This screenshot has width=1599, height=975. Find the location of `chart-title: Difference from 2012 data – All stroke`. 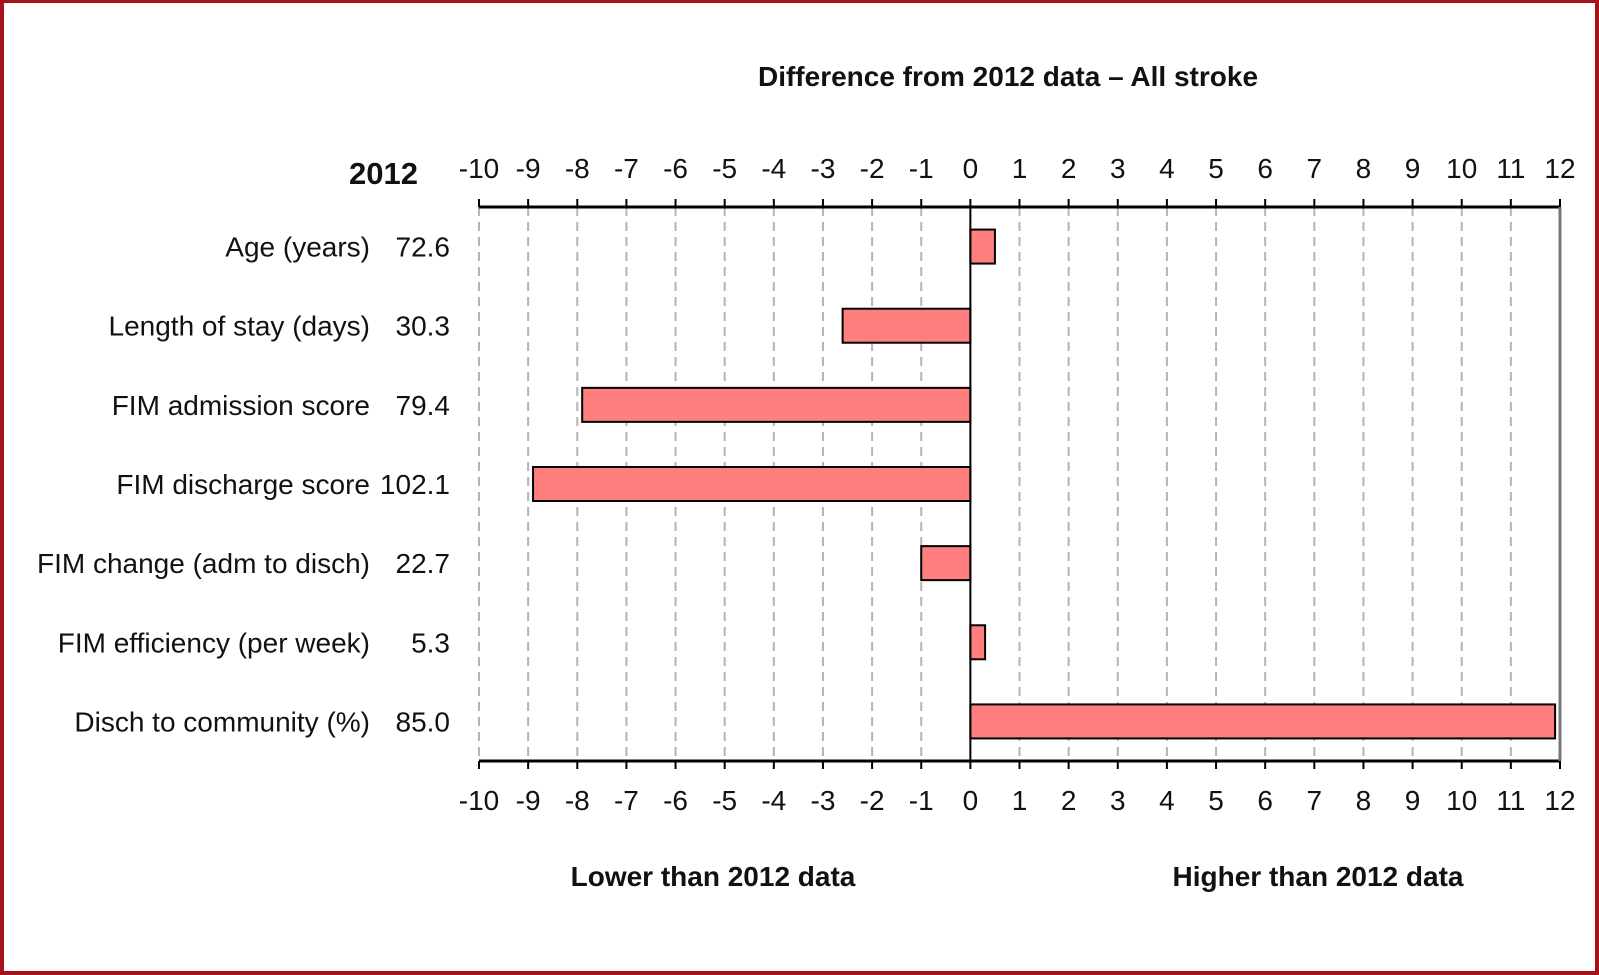

chart-title: Difference from 2012 data – All stroke is located at coordinates (1008, 76).